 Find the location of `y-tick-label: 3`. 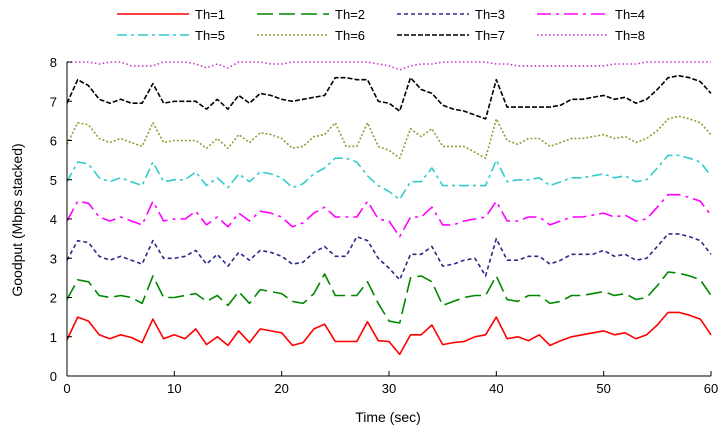

y-tick-label: 3 is located at coordinates (53, 258).